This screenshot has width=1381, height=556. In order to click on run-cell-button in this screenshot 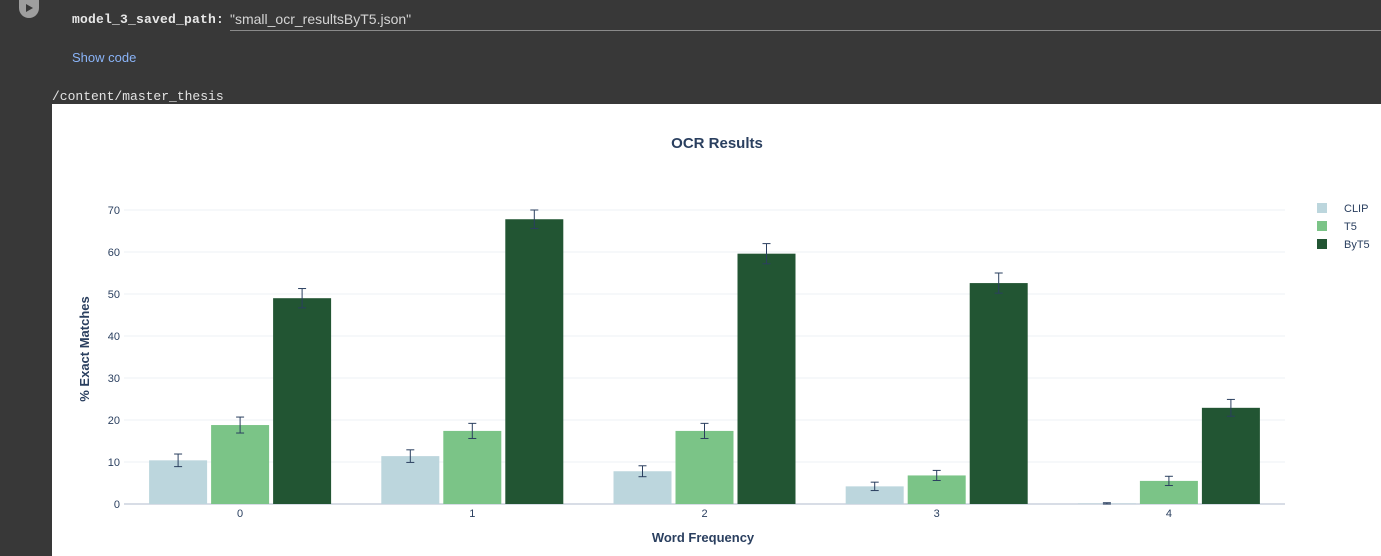, I will do `click(29, 9)`.